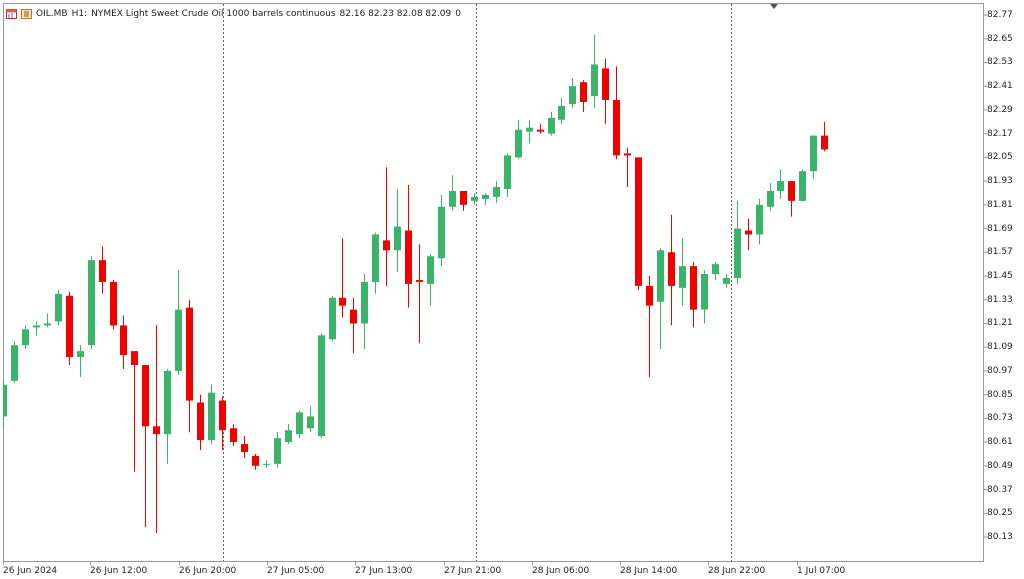  I want to click on price-tick-label: 80.97, so click(1000, 370).